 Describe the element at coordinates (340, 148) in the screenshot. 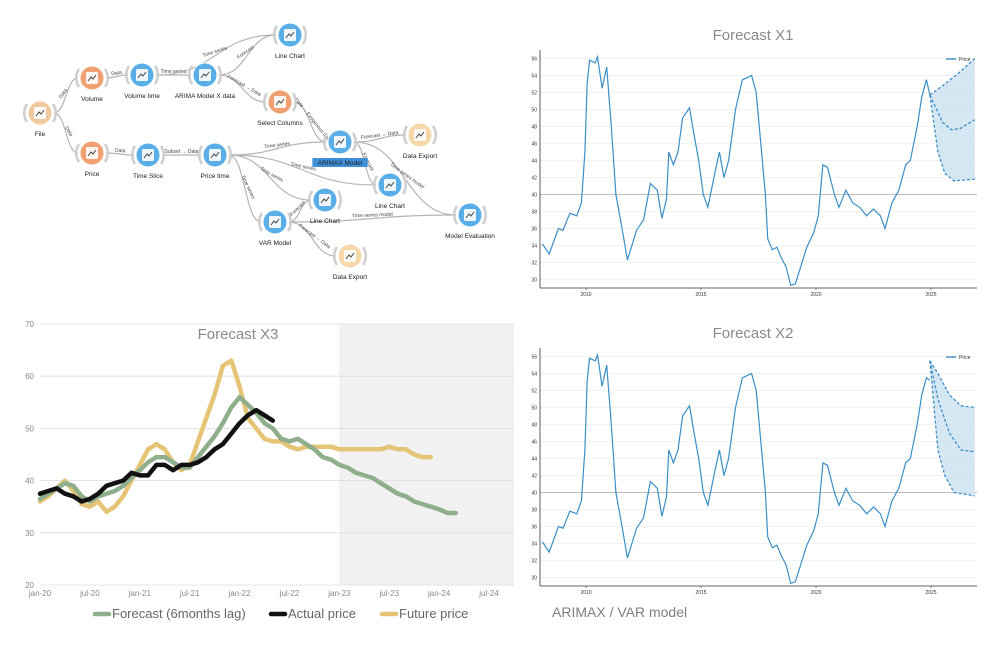

I see `node-arimax: ARIMAX Model` at that location.